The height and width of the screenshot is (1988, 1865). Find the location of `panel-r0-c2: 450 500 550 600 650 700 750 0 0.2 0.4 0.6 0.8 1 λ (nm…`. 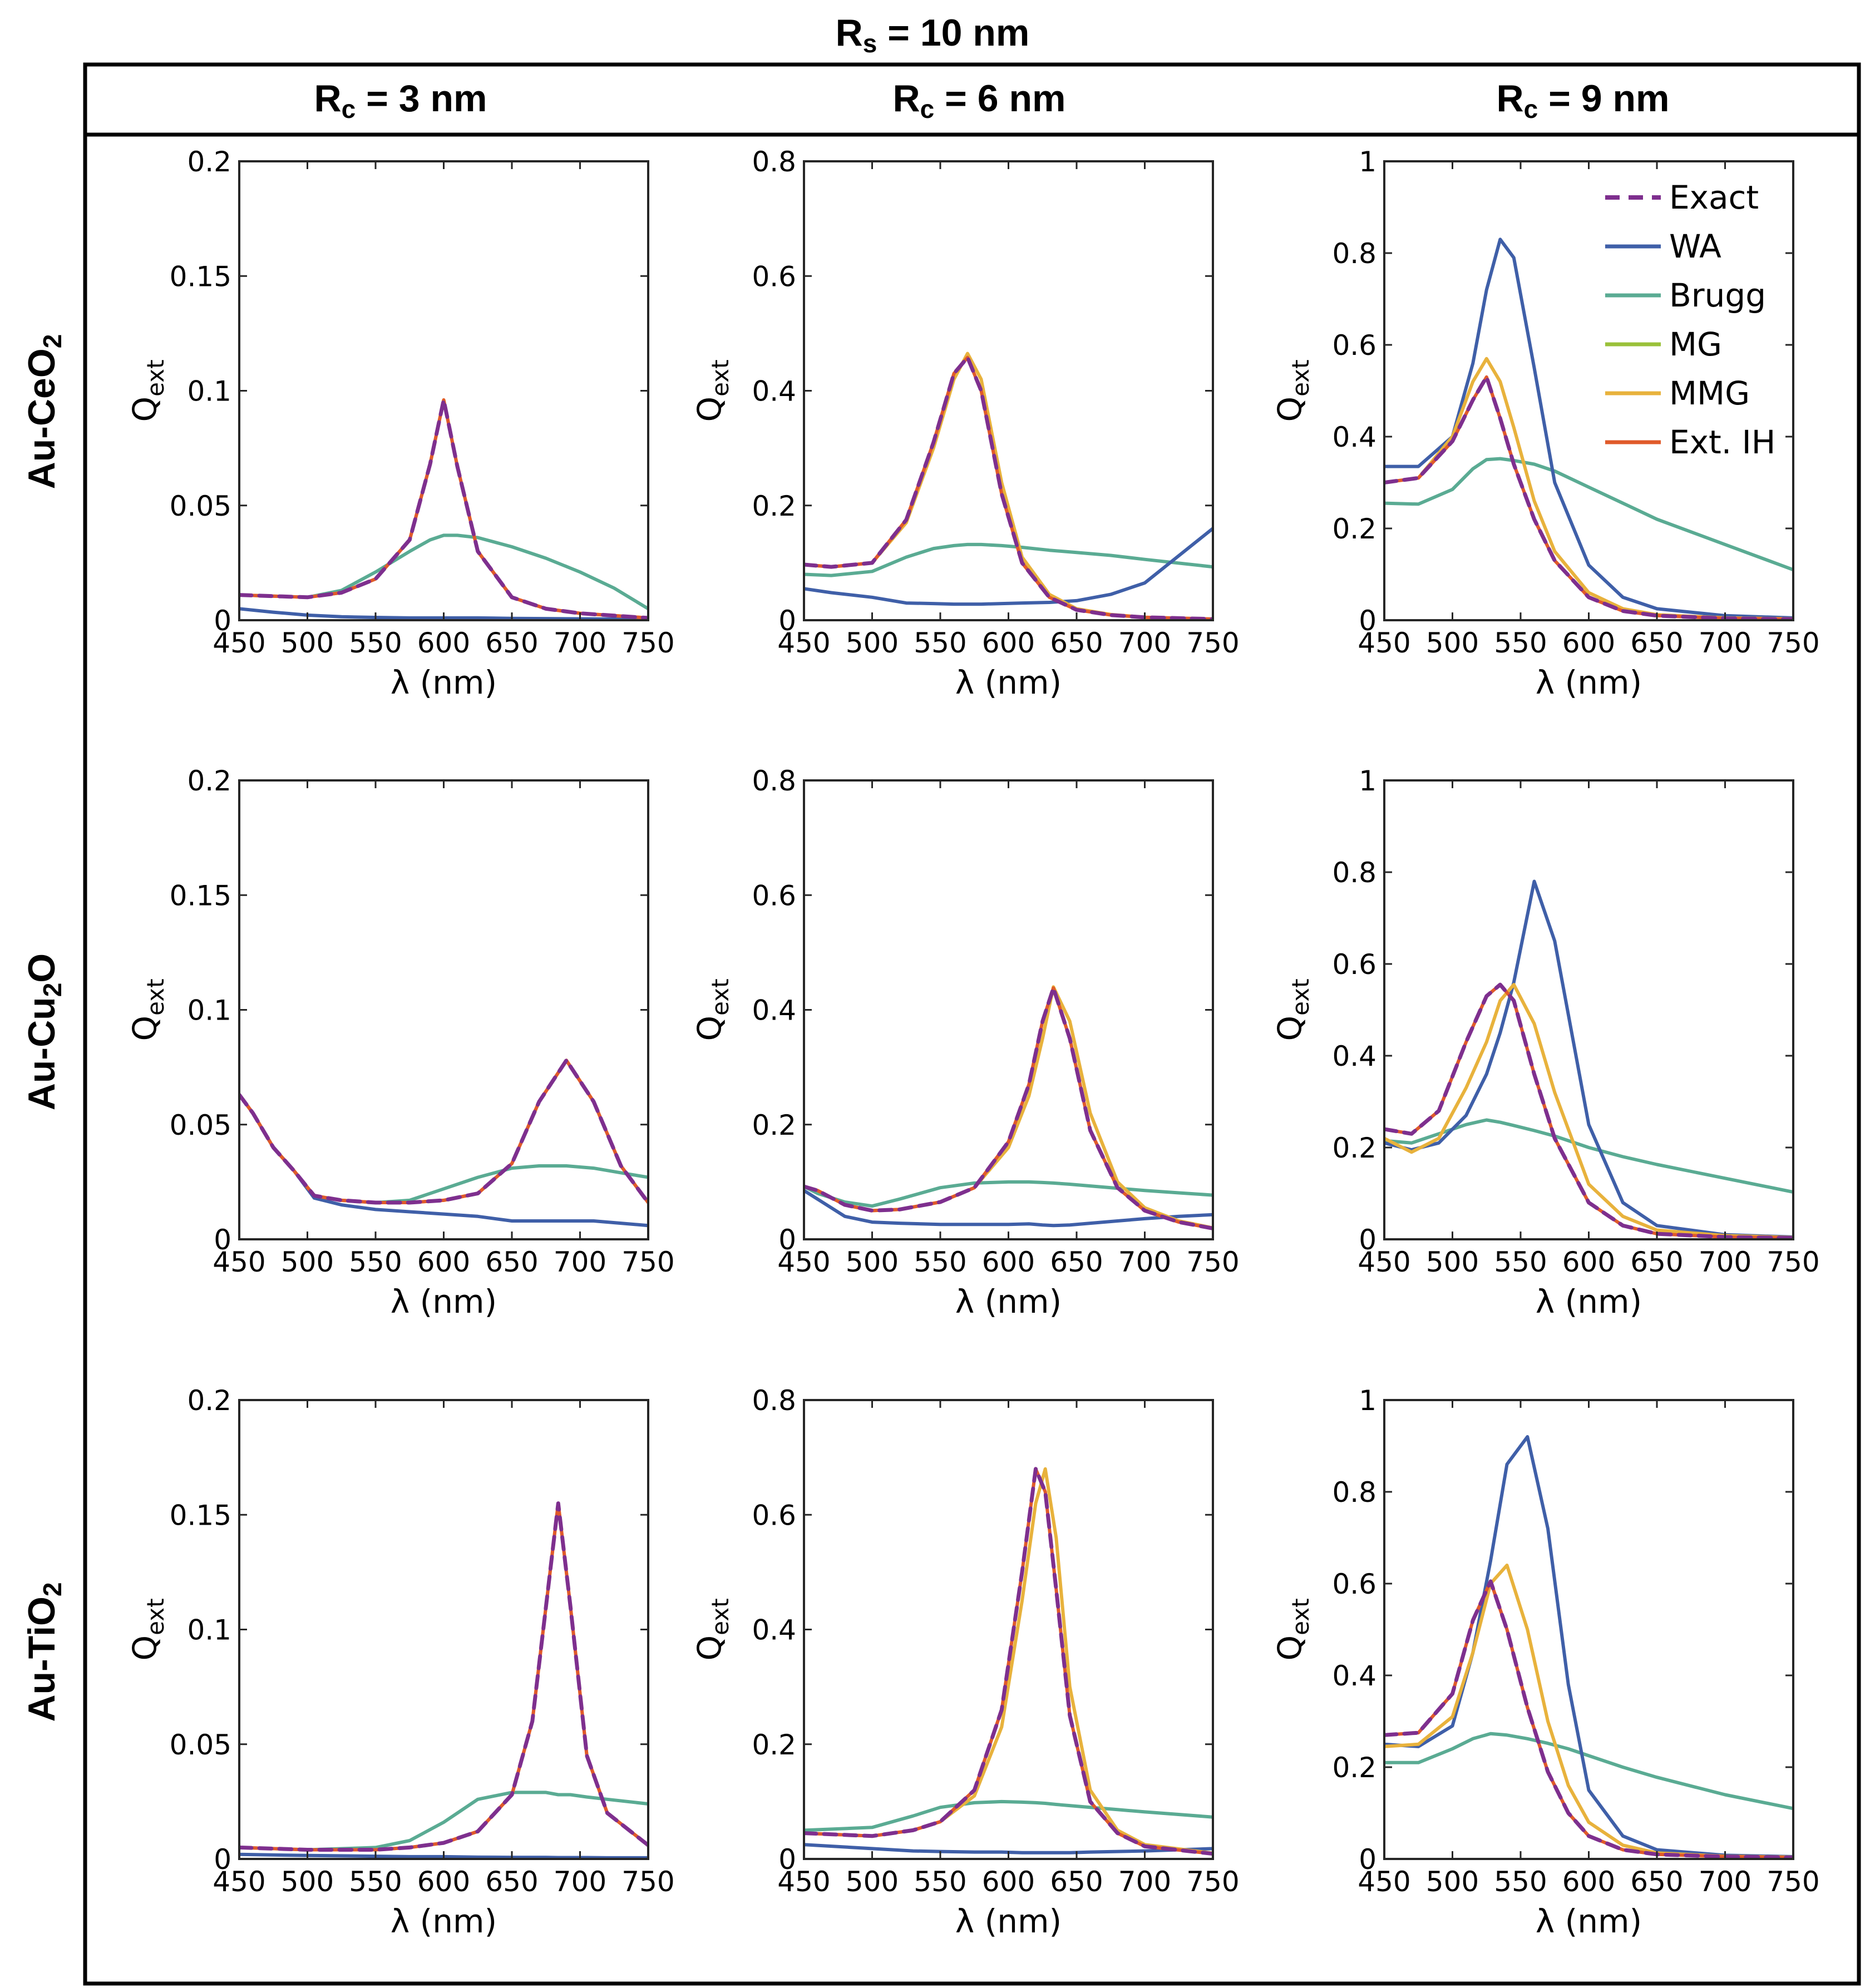

panel-r0-c2: 450 500 550 600 650 700 750 0 0.2 0.4 0.6 0.8 1 λ (nm… is located at coordinates (1545, 424).